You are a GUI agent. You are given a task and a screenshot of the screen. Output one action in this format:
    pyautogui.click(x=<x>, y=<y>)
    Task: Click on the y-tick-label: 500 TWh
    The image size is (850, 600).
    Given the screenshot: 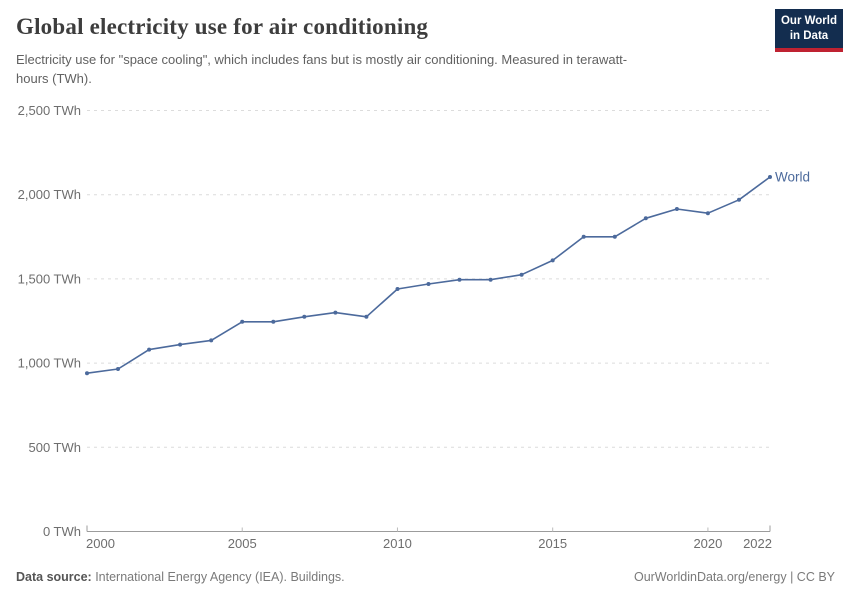 What is the action you would take?
    pyautogui.click(x=54, y=447)
    